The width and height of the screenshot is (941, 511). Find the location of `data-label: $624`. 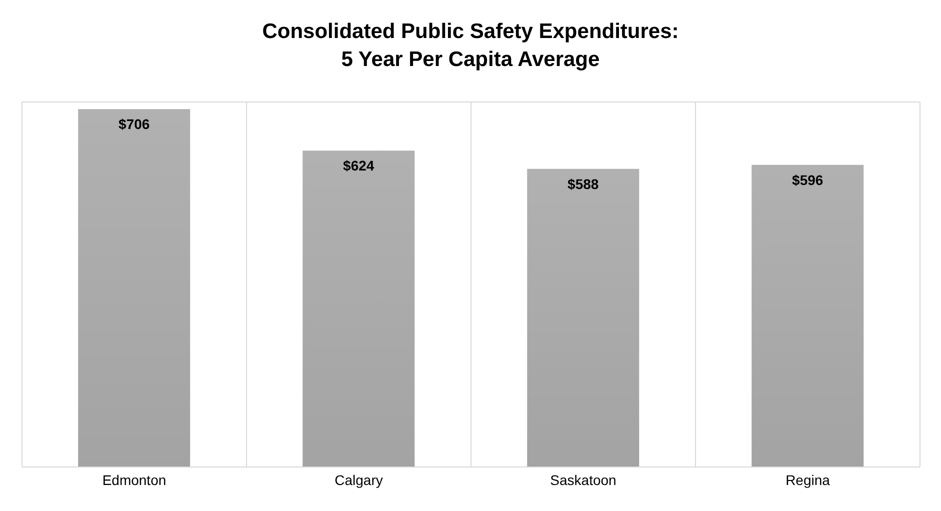

data-label: $624 is located at coordinates (358, 166).